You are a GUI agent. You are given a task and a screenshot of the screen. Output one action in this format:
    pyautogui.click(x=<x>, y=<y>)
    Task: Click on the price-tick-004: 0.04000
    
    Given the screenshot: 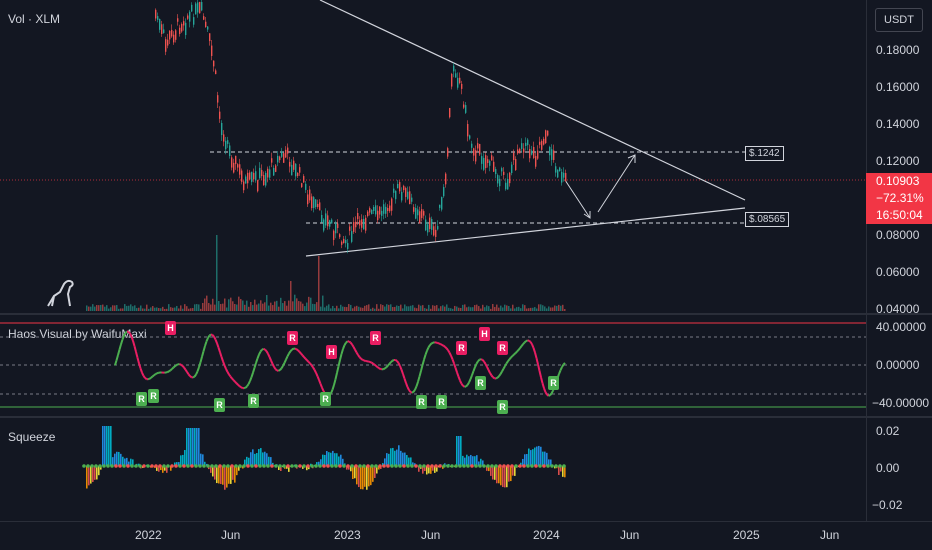 What is the action you would take?
    pyautogui.click(x=898, y=309)
    